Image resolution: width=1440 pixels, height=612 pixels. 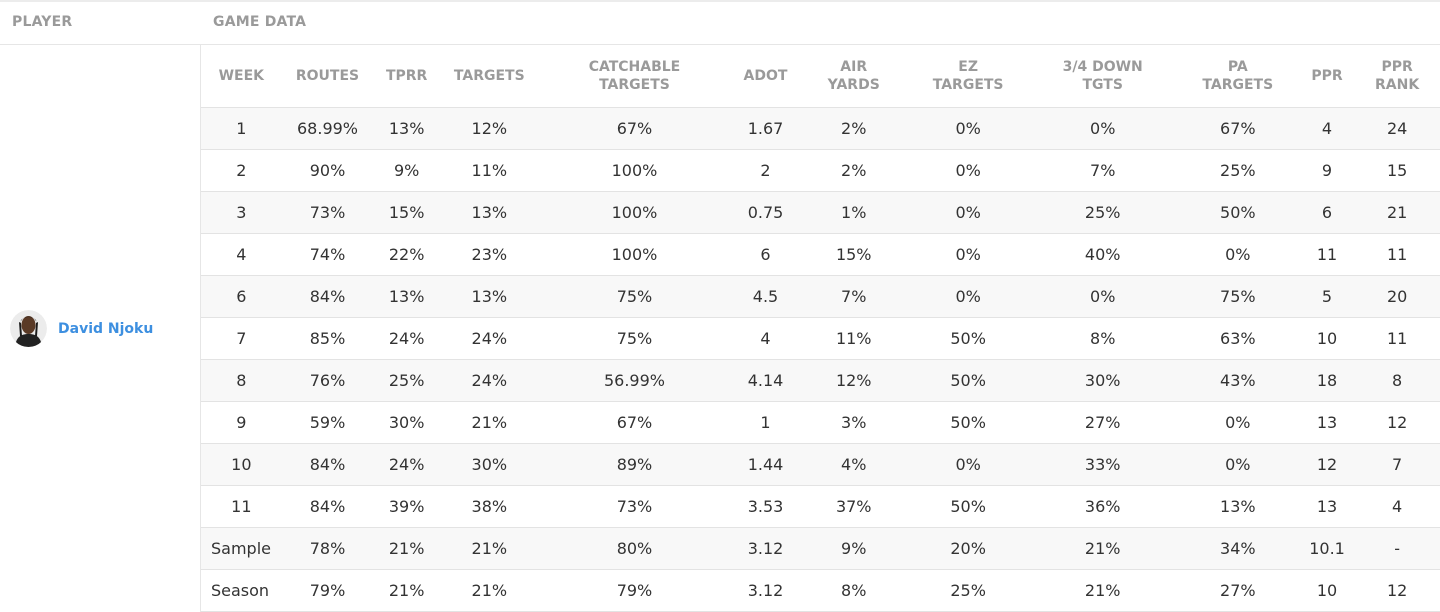 I want to click on column-header: ADOT, so click(x=765, y=76).